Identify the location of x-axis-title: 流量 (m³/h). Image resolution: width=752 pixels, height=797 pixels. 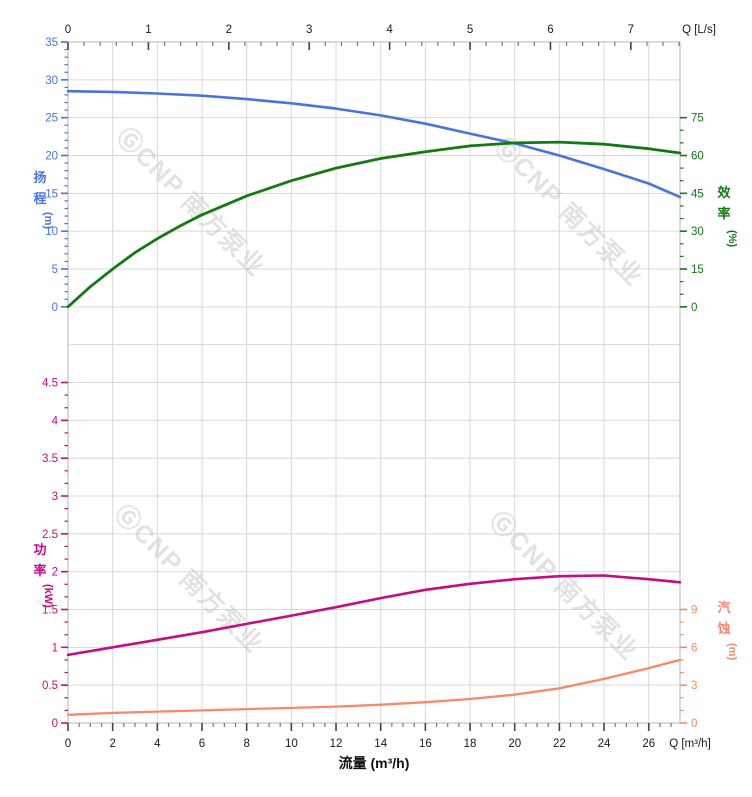
(374, 763).